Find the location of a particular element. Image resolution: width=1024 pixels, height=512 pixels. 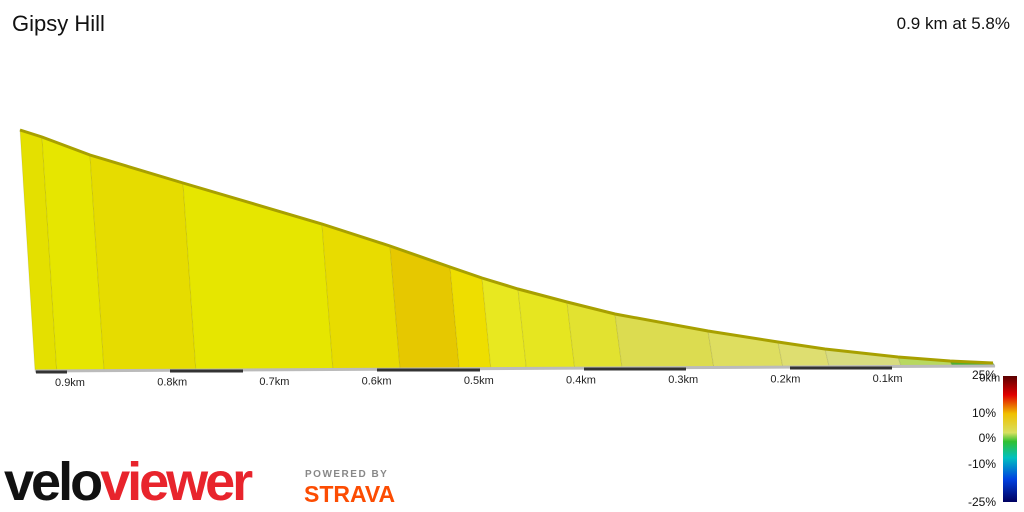

color-scale-bar is located at coordinates (1010, 439).